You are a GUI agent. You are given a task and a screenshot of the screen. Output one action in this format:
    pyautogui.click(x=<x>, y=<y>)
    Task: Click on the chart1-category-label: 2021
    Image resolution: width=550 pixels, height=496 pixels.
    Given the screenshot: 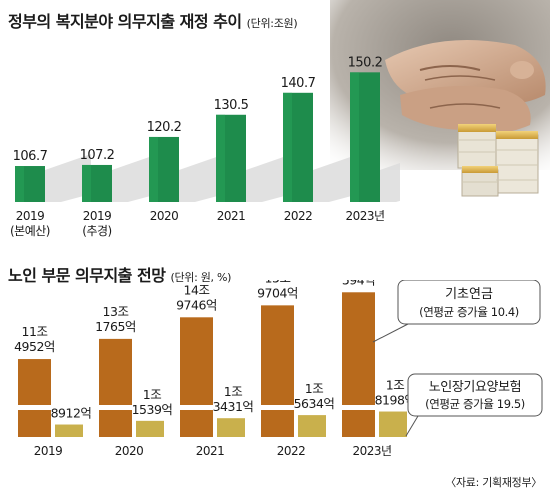 What is the action you would take?
    pyautogui.click(x=231, y=216)
    